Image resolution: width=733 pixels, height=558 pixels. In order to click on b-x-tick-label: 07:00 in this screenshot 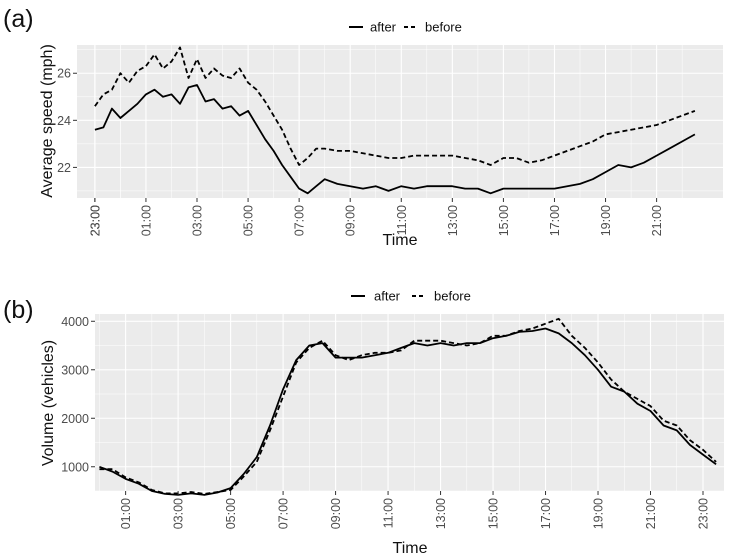, I will do `click(284, 513)`.